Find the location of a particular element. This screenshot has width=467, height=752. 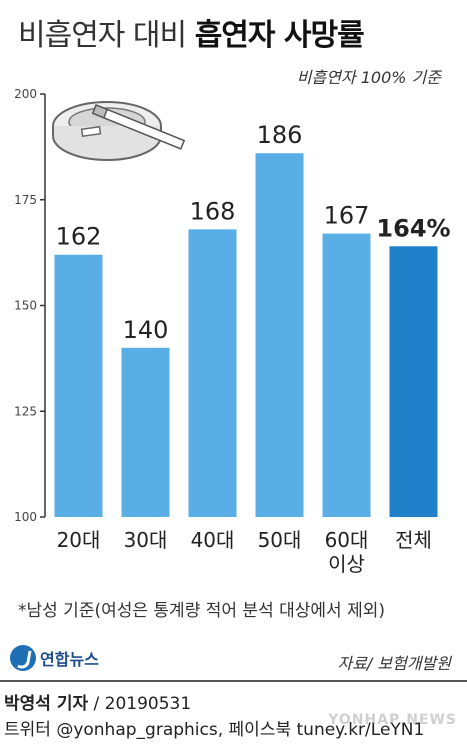

y-tick-label: 200 is located at coordinates (25, 94).